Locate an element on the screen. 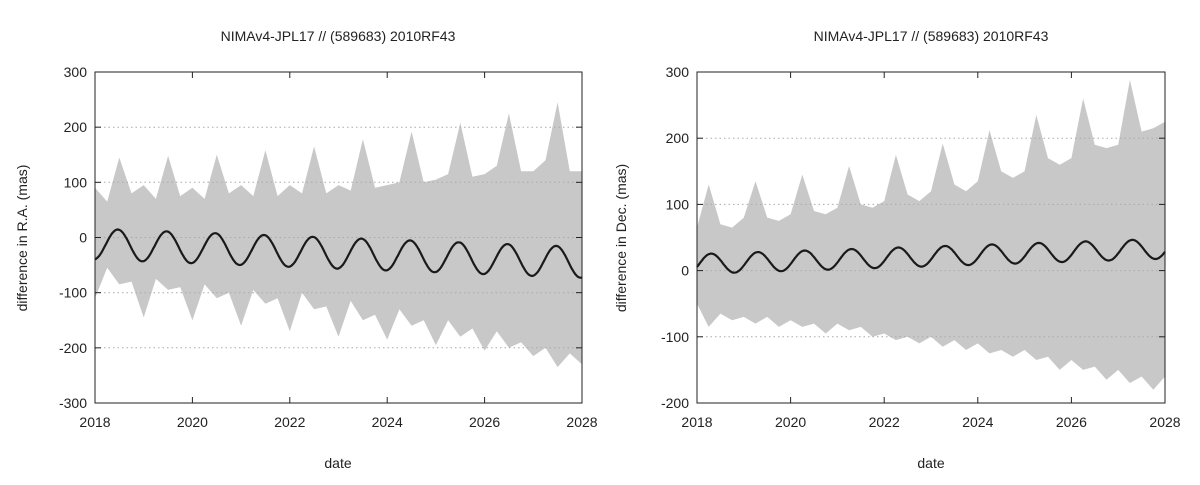  y-axis-label: difference in Dec. (mas) is located at coordinates (621, 238).